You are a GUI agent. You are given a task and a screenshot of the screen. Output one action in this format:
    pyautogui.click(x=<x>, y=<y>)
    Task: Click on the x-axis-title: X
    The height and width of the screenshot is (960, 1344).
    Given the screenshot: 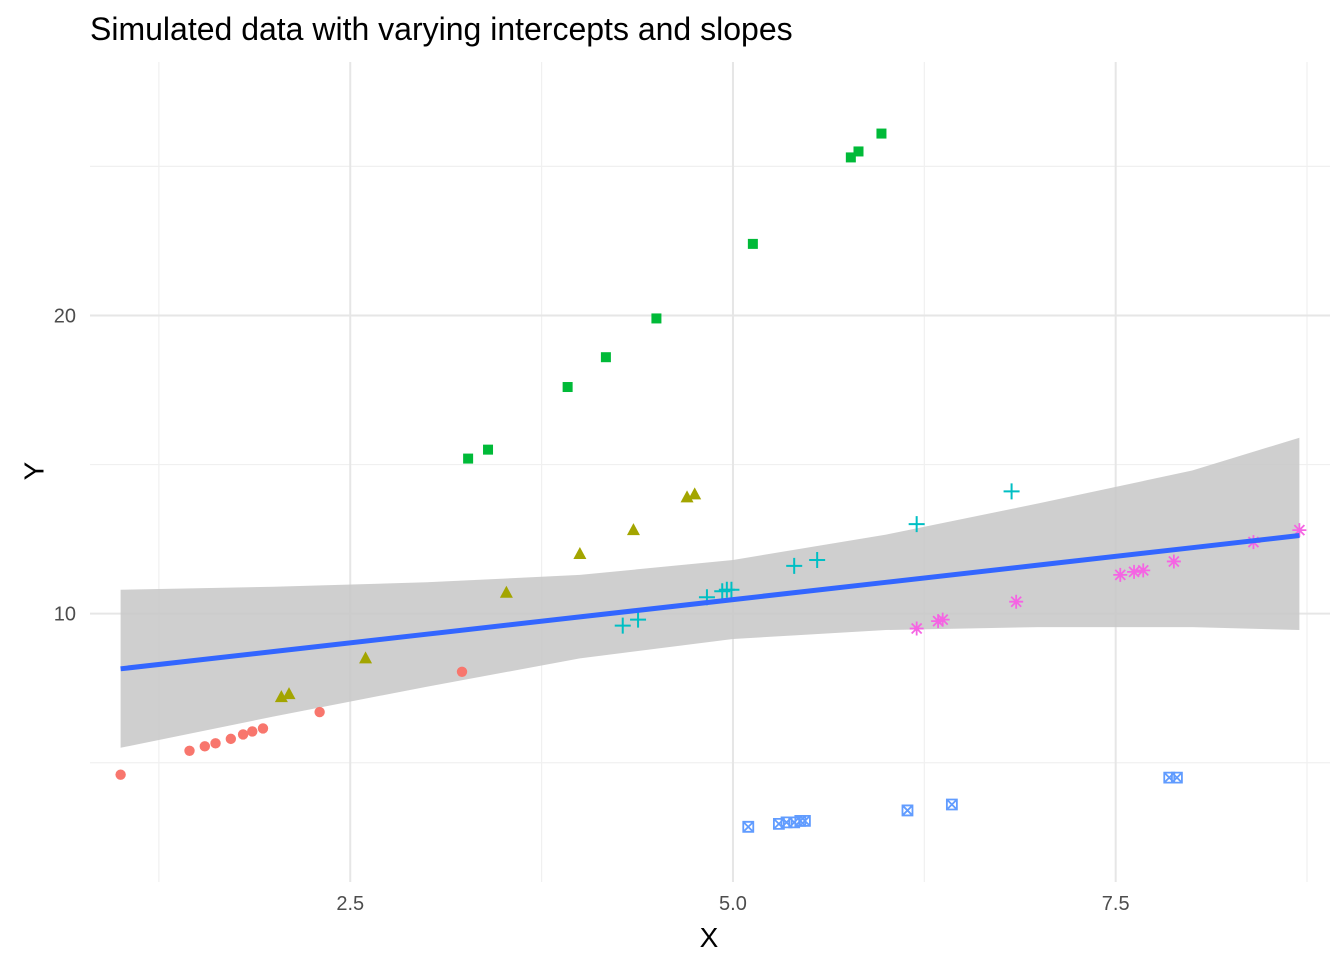 What is the action you would take?
    pyautogui.click(x=709, y=937)
    